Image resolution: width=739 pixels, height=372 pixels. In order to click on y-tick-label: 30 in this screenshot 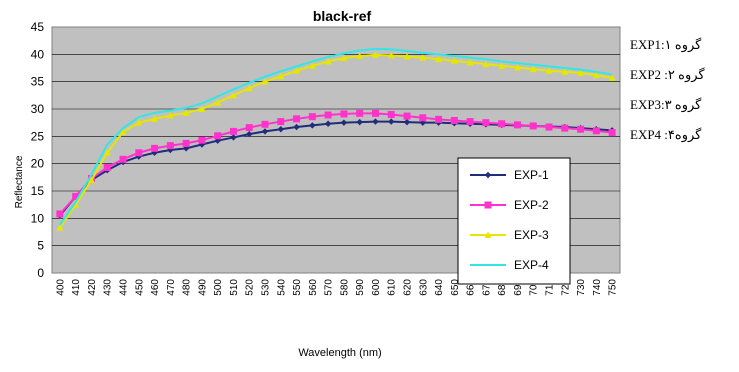, I will do `click(38, 109)`.